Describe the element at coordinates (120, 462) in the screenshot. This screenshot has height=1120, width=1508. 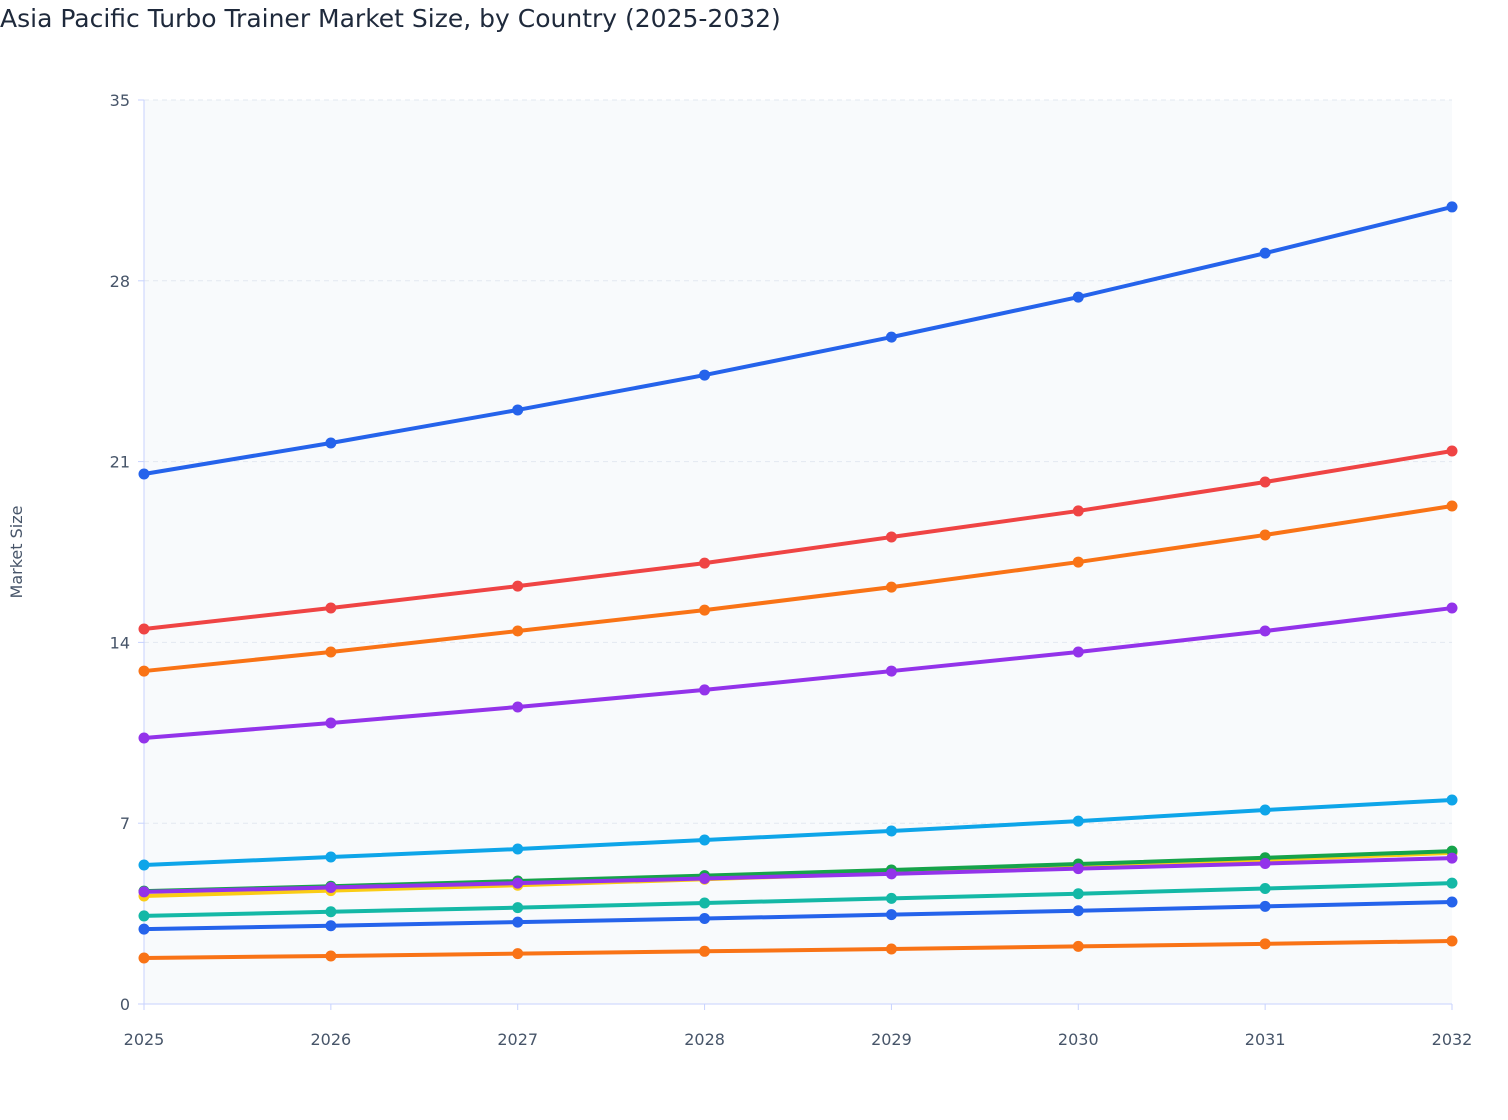
I see `y-tick-label: 21` at that location.